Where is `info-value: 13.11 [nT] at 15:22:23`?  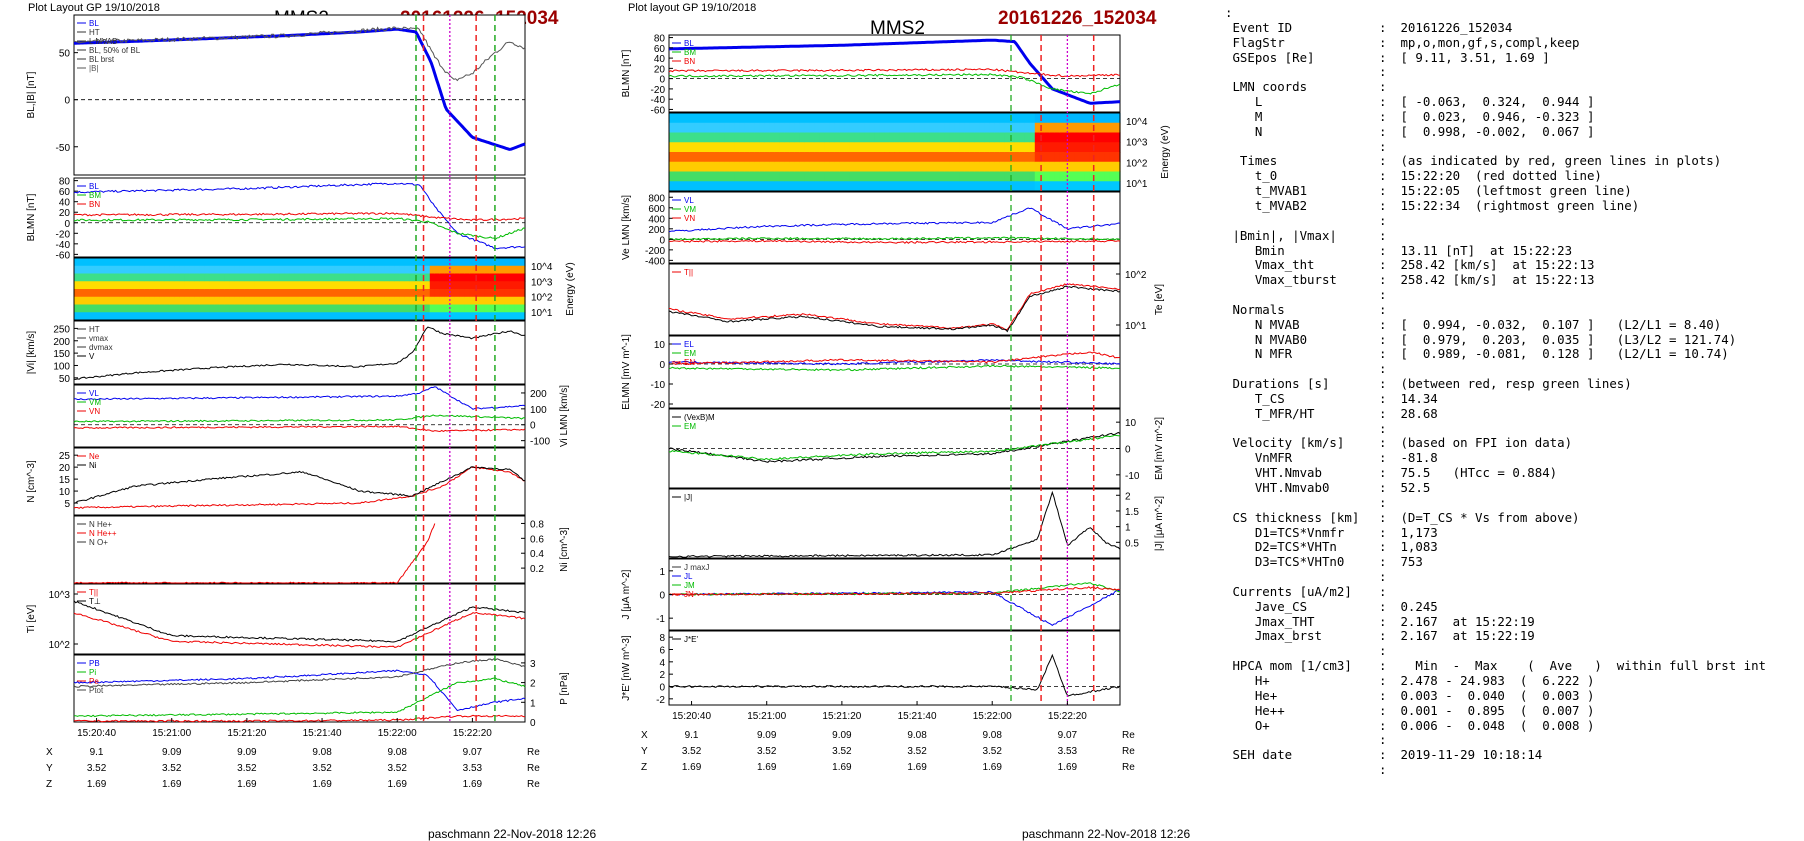
info-value: 13.11 [nT] at 15:22:23 is located at coordinates (1483, 250).